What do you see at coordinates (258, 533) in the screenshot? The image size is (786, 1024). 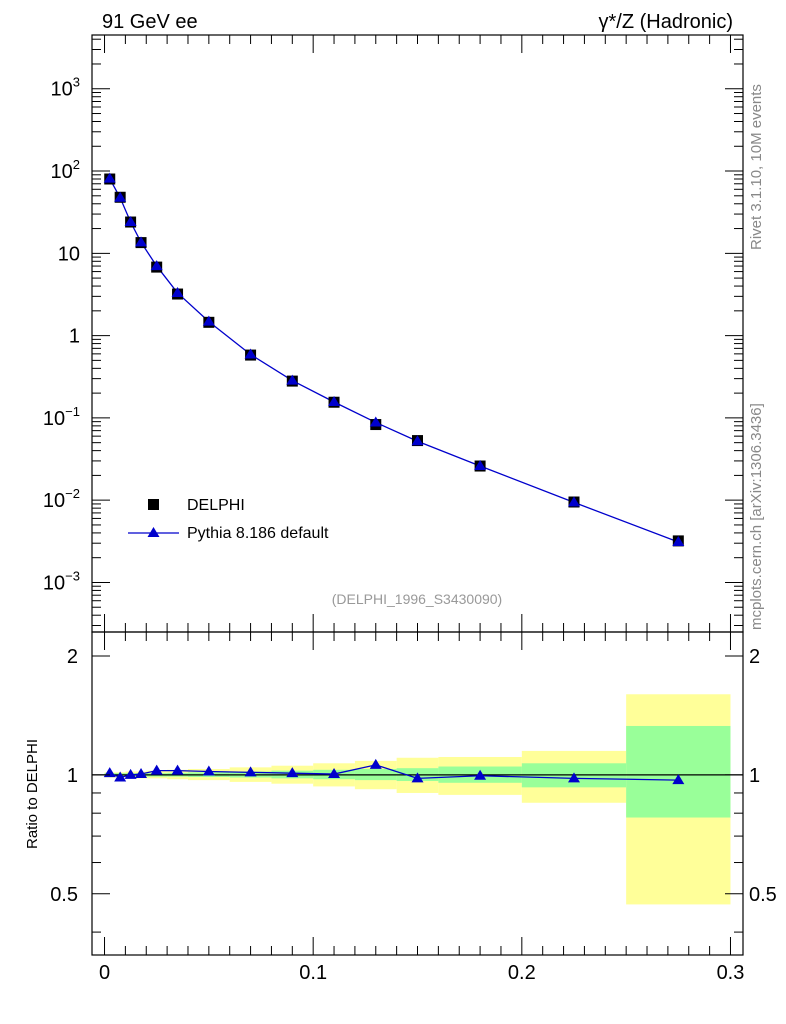 I see `legend-label-mc: Pythia 8.186 default` at bounding box center [258, 533].